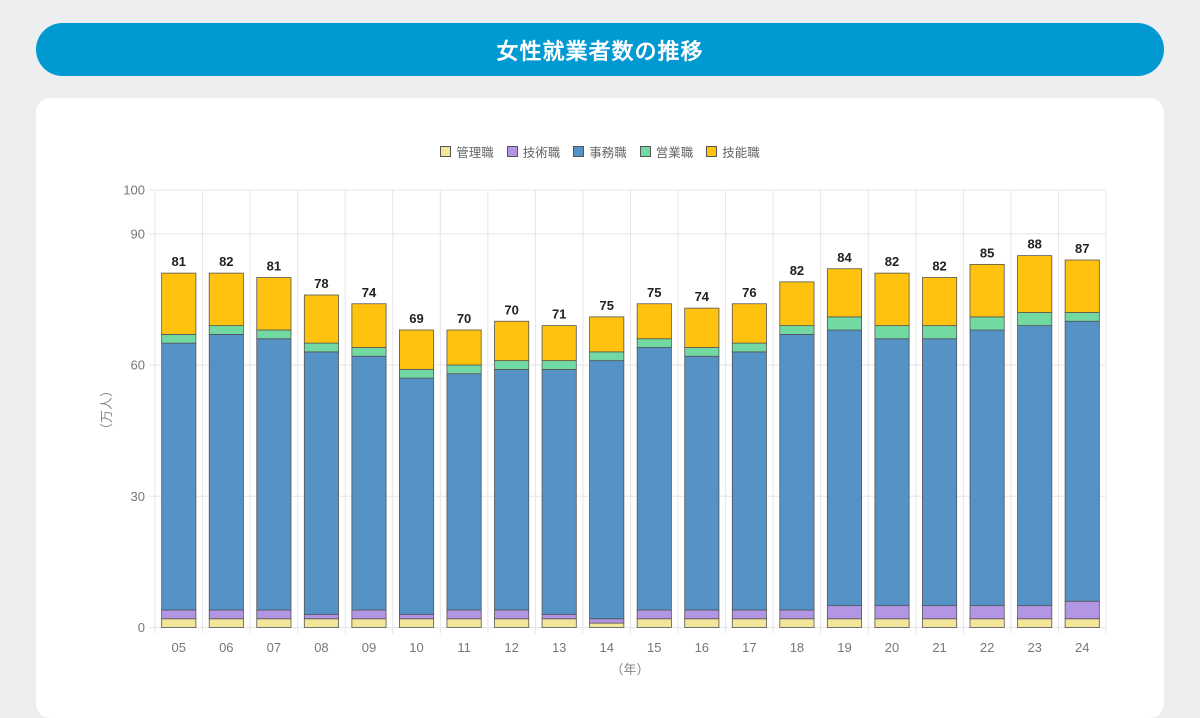 The width and height of the screenshot is (1200, 718). I want to click on x-tick-label: 07, so click(274, 647).